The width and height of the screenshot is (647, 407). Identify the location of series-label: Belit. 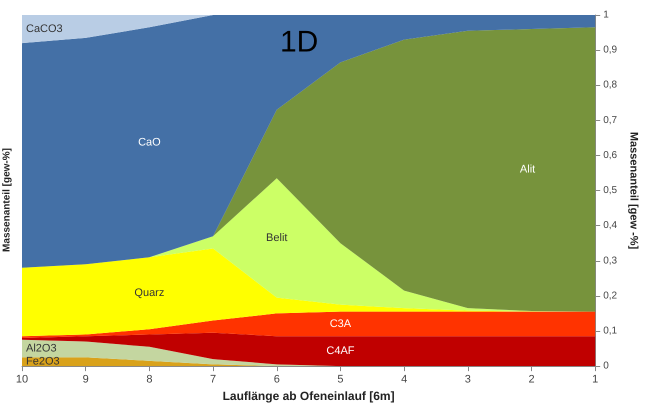
(277, 238).